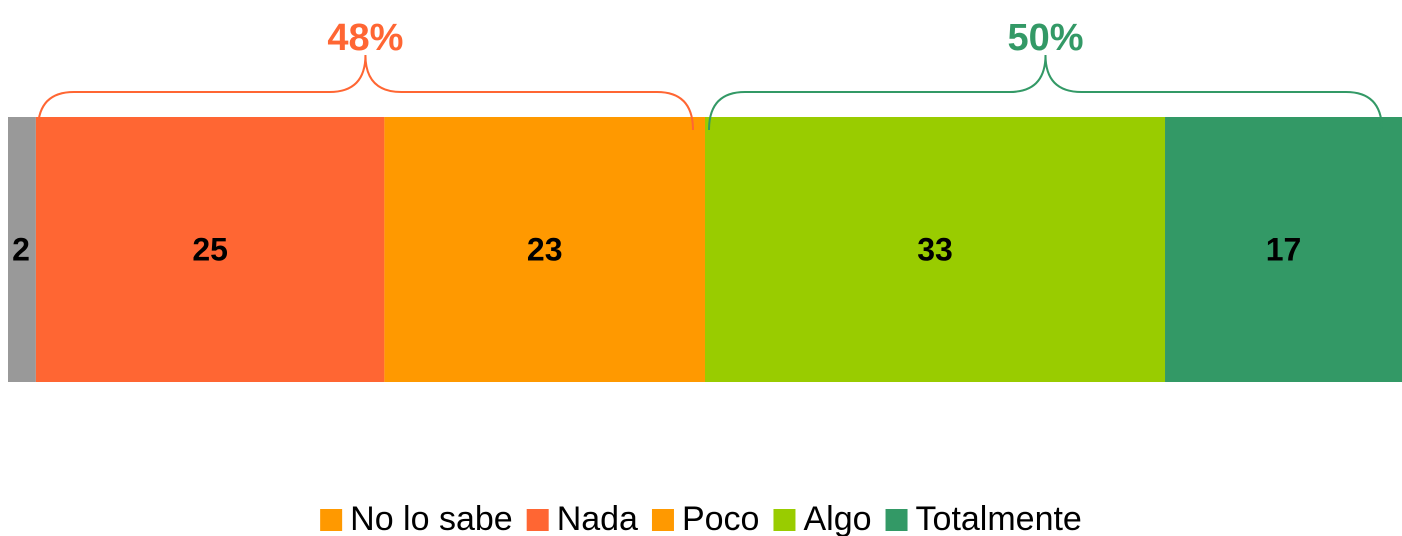 This screenshot has width=1402, height=536. What do you see at coordinates (331, 520) in the screenshot?
I see `legend-swatch-no-lo-sabe` at bounding box center [331, 520].